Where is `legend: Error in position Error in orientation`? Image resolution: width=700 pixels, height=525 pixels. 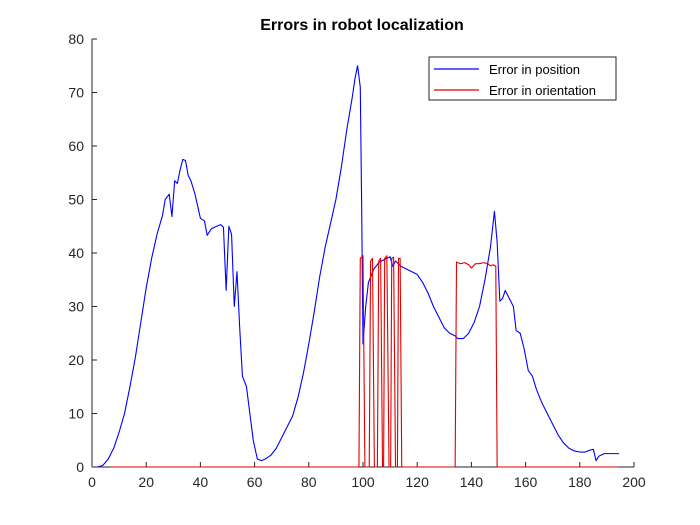 legend: Error in position Error in orientation is located at coordinates (522, 78).